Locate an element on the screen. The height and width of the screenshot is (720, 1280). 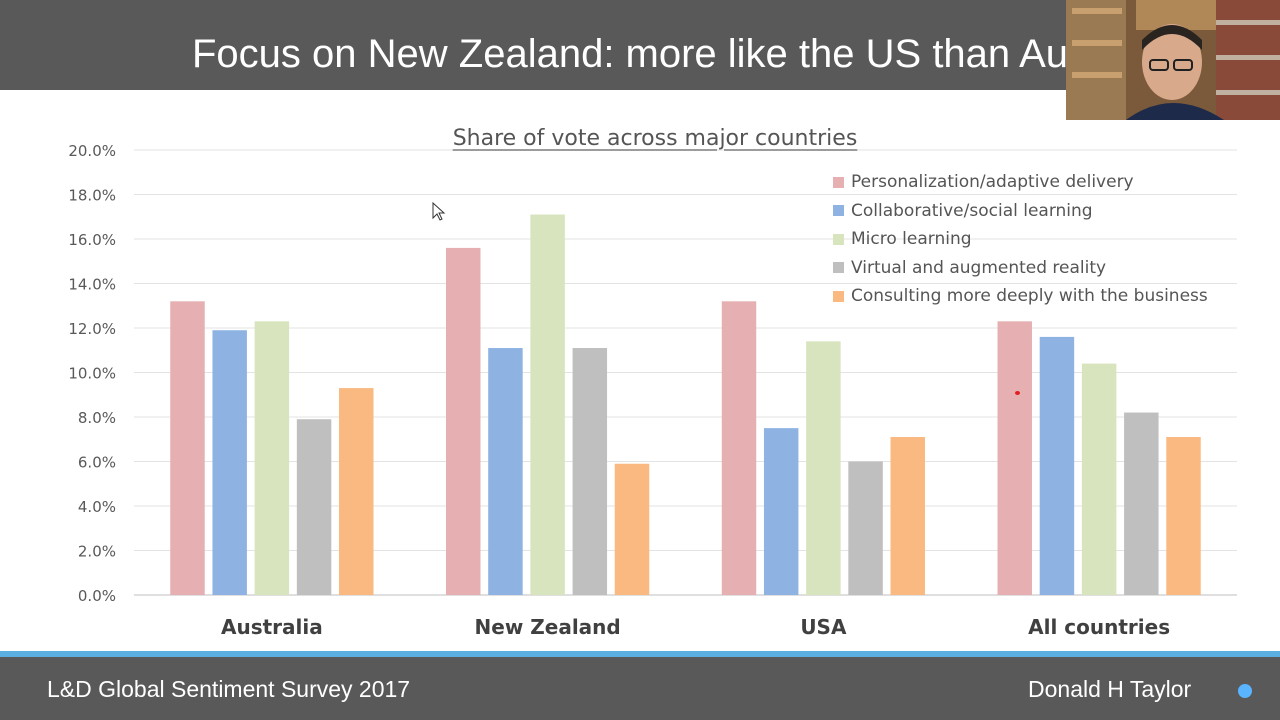
footer-accent-line is located at coordinates (640, 654).